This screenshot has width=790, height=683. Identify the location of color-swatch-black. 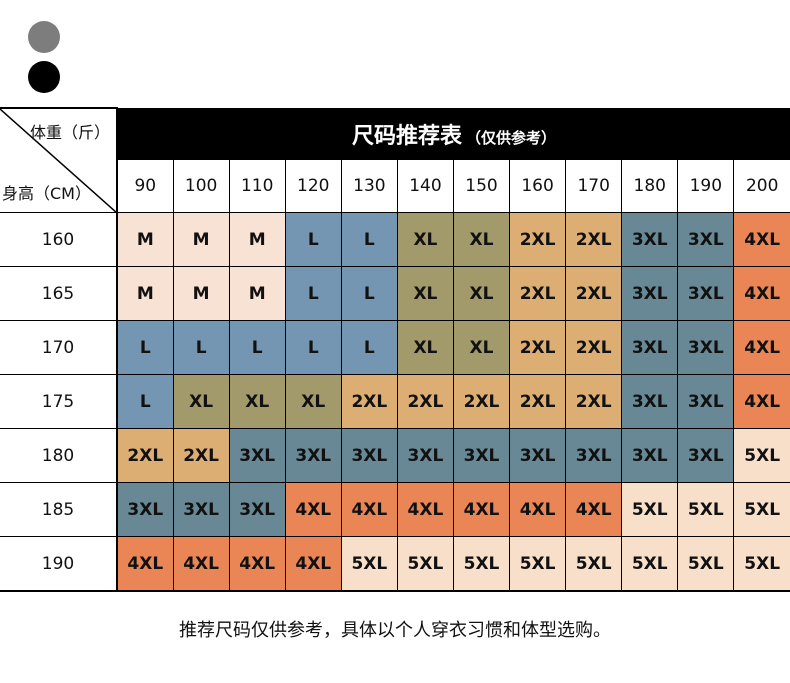
(44, 77).